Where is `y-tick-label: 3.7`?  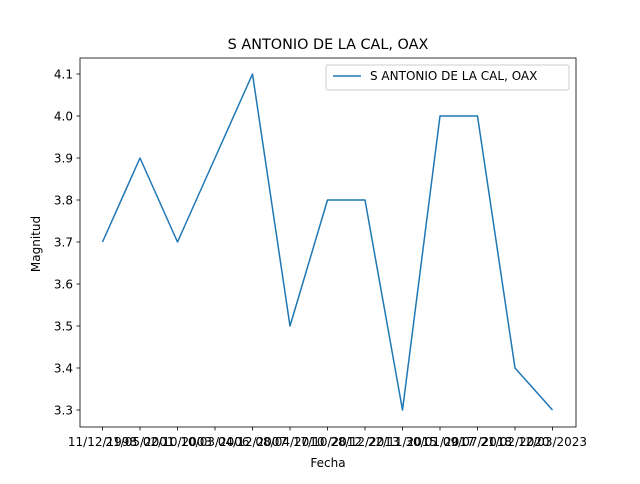
y-tick-label: 3.7 is located at coordinates (63, 243).